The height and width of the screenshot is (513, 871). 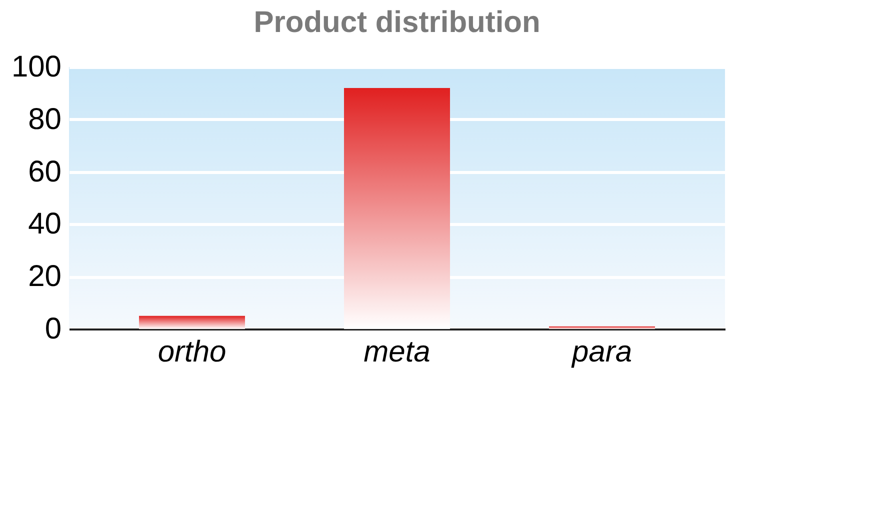 I want to click on x-tick-label: ortho, so click(x=192, y=352).